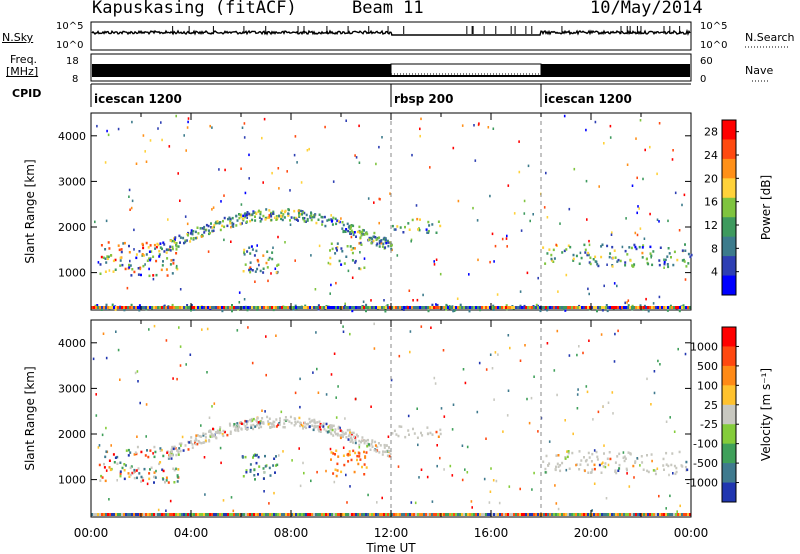 The image size is (800, 554). What do you see at coordinates (591, 533) in the screenshot?
I see `x-tick-label: 20:00` at bounding box center [591, 533].